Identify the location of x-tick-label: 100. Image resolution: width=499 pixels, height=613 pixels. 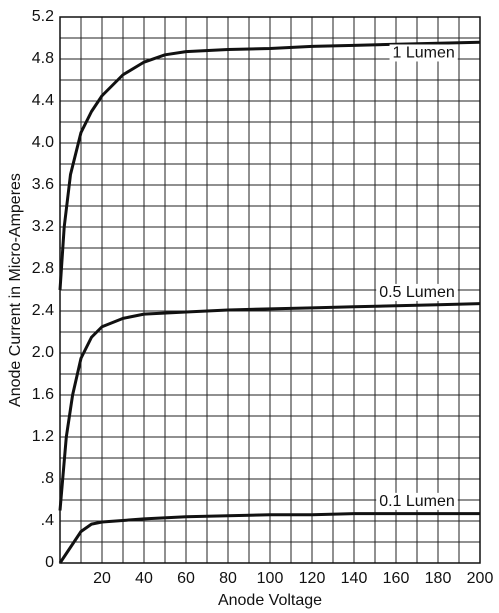
(270, 578).